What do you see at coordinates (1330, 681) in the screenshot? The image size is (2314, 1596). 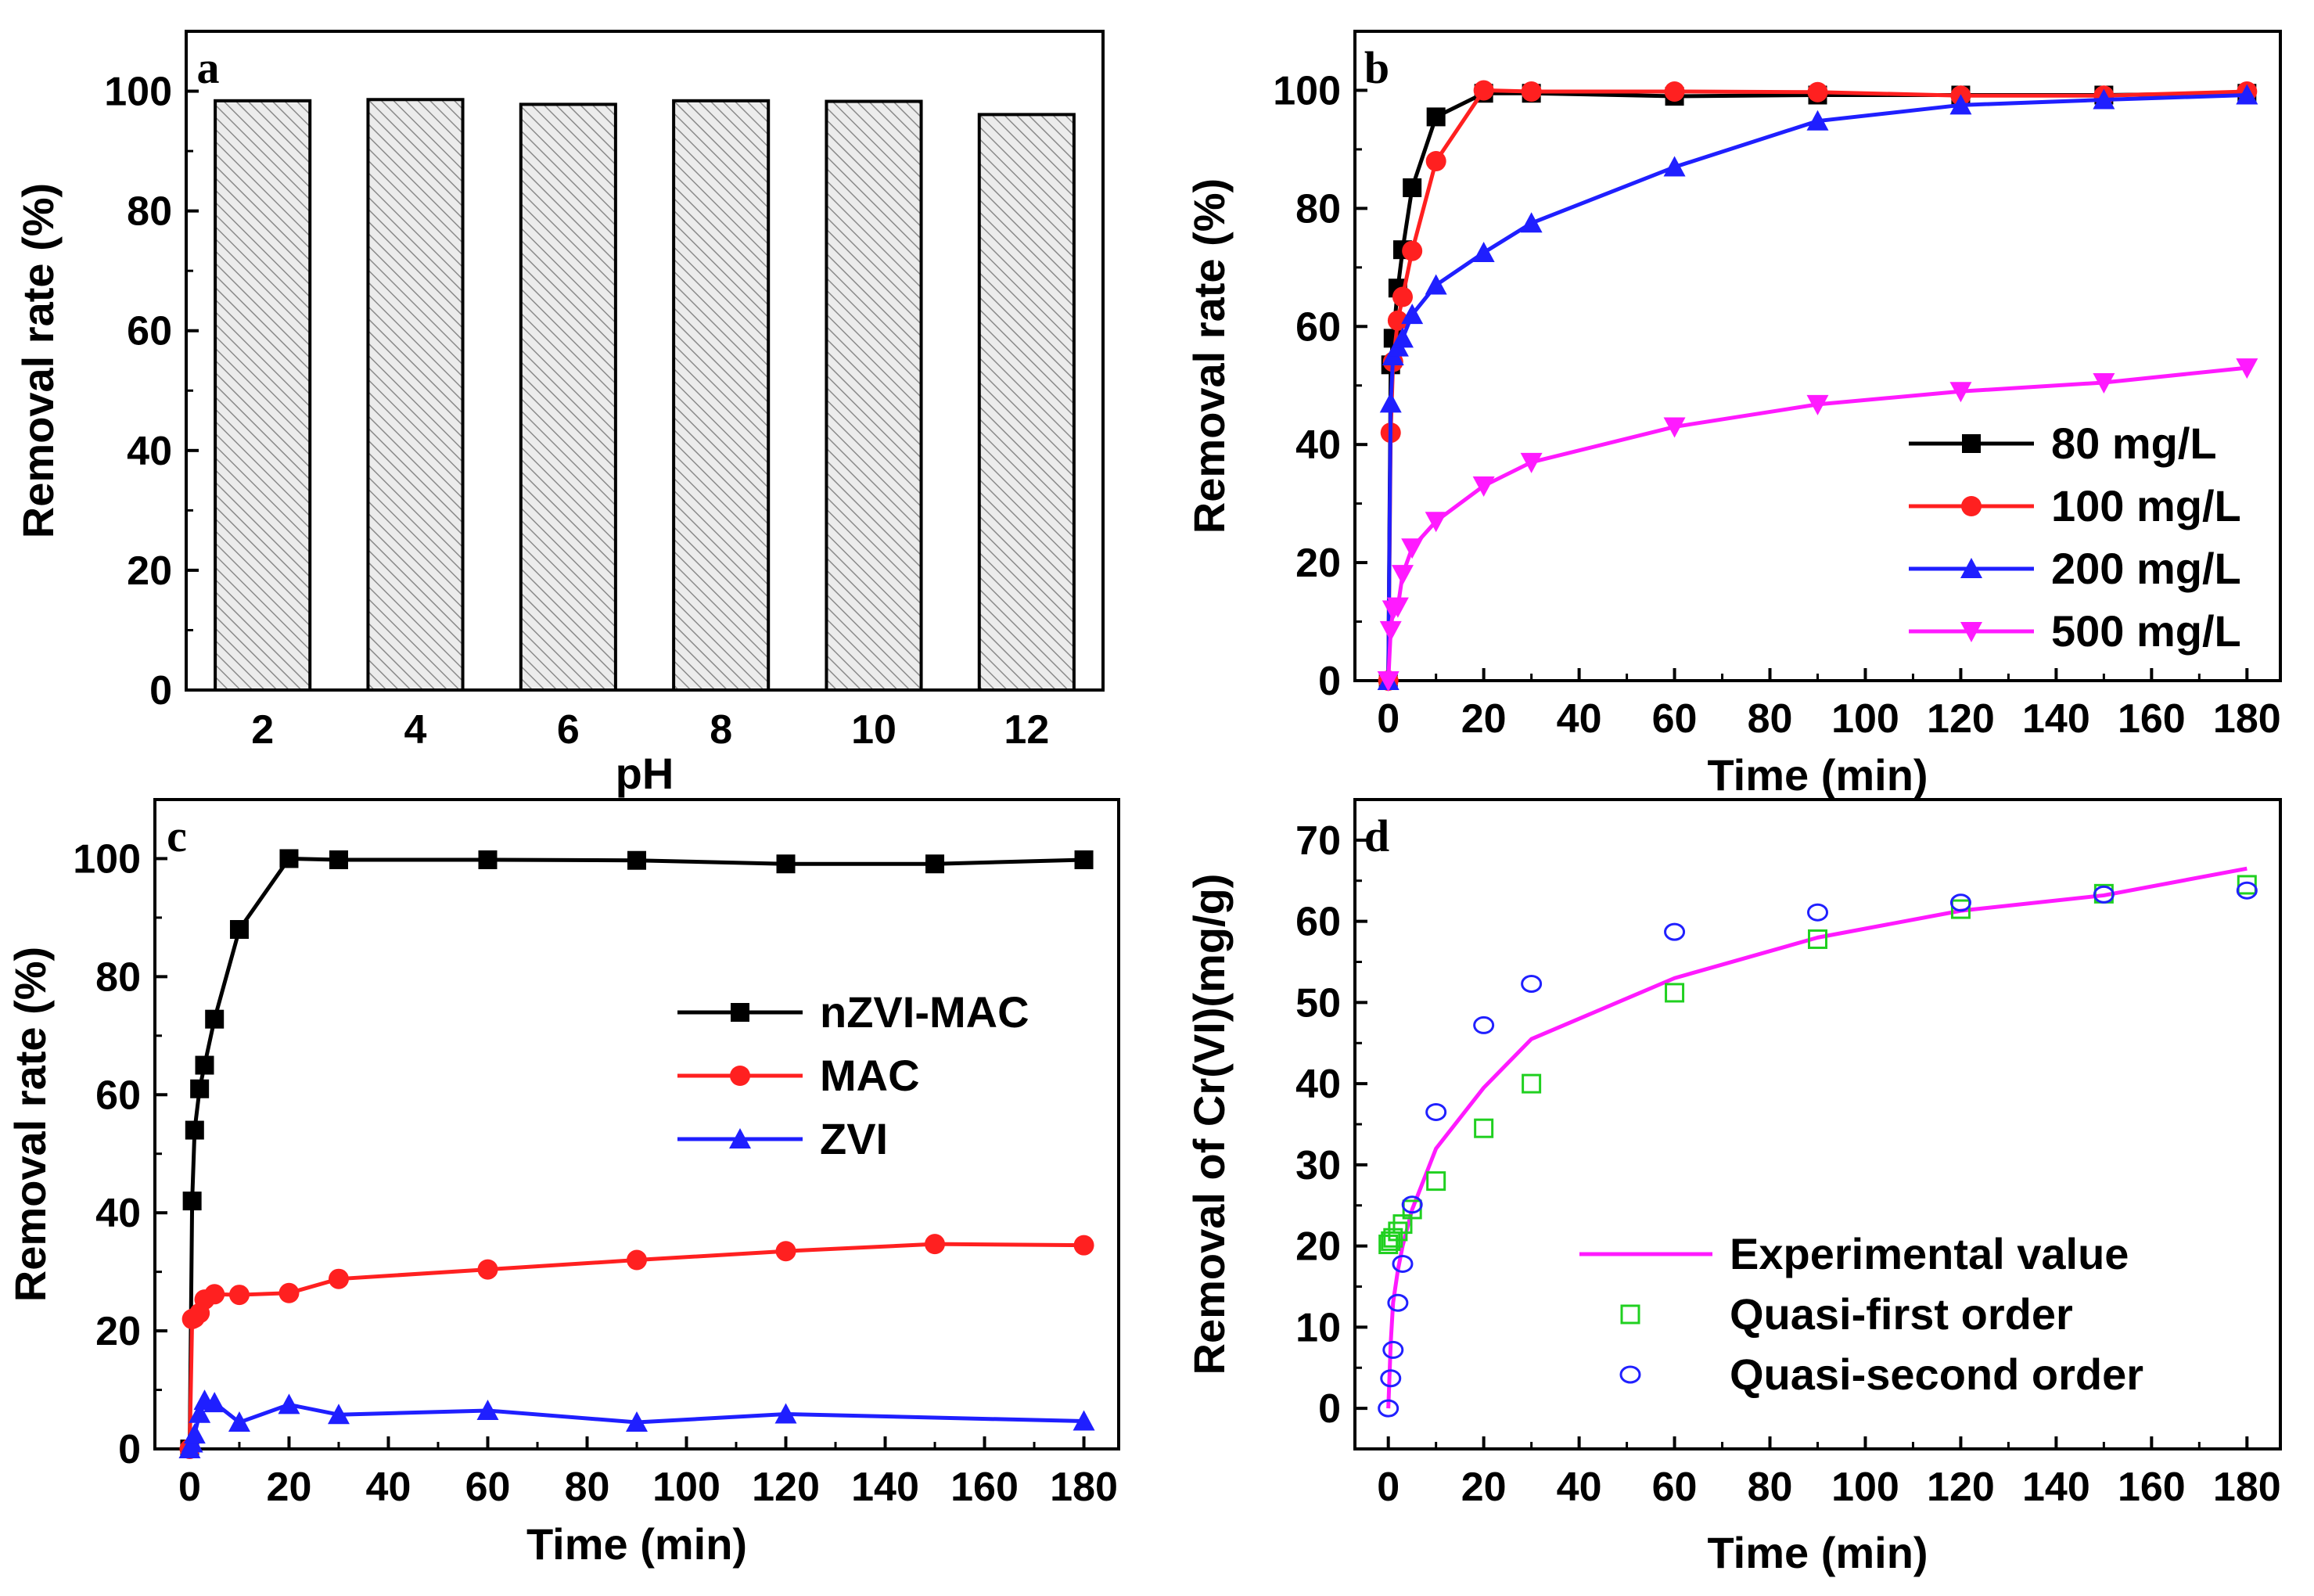 I see `y-tick-label: 0` at bounding box center [1330, 681].